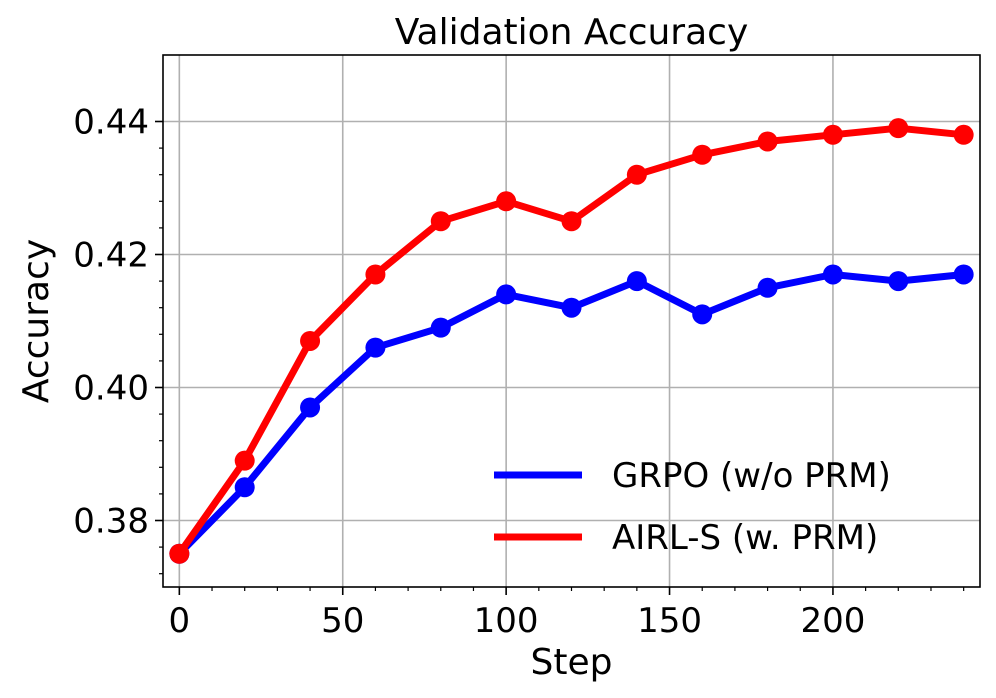 This screenshot has width=996, height=698. I want to click on y-tick-label: 0.40, so click(111, 389).